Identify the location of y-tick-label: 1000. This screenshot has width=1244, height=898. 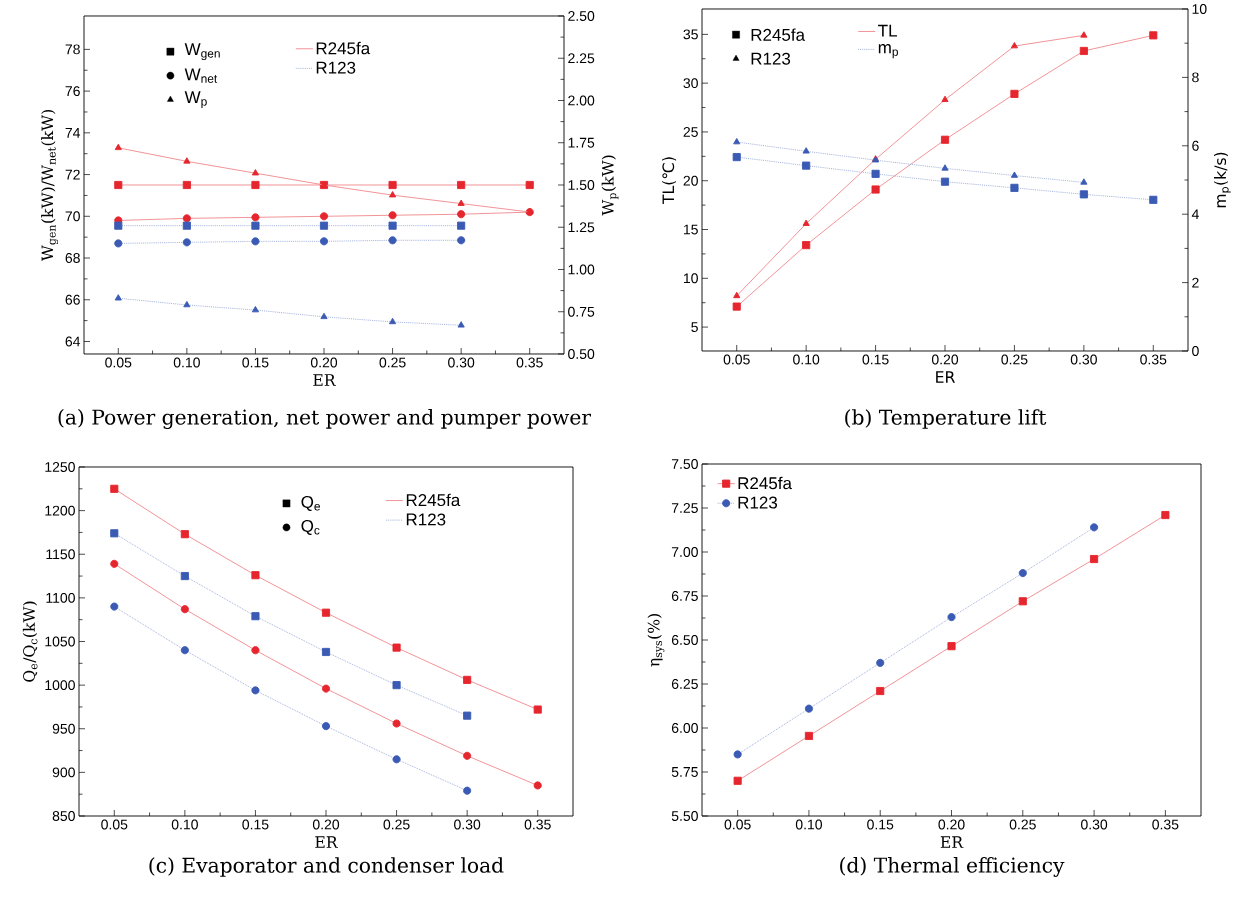
(60, 685).